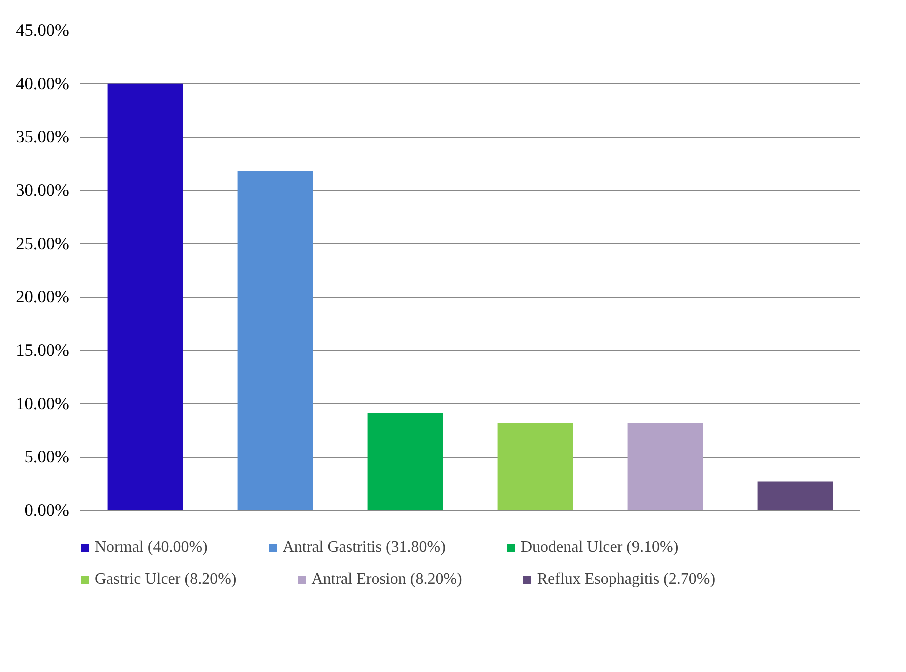 The image size is (906, 672). I want to click on y-tick-label: 35.00%, so click(43, 137).